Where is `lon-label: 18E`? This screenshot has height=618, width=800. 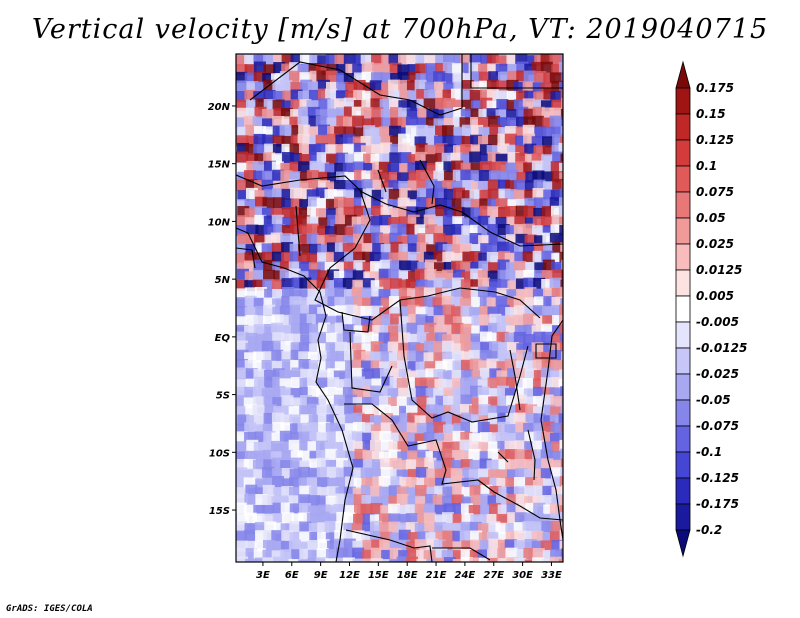 lon-label: 18E is located at coordinates (407, 575).